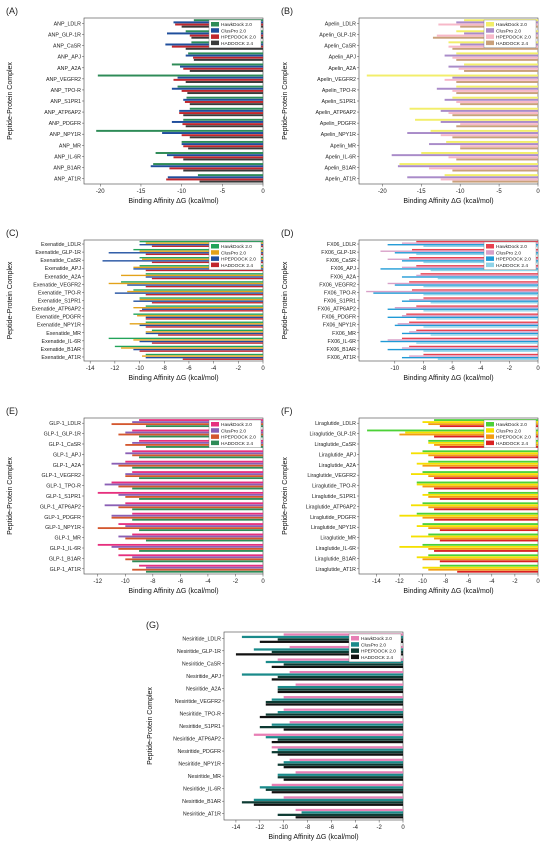 The width and height of the screenshot is (550, 854). What do you see at coordinates (67, 466) in the screenshot?
I see `category-label: GLP-1_A2A` at bounding box center [67, 466].